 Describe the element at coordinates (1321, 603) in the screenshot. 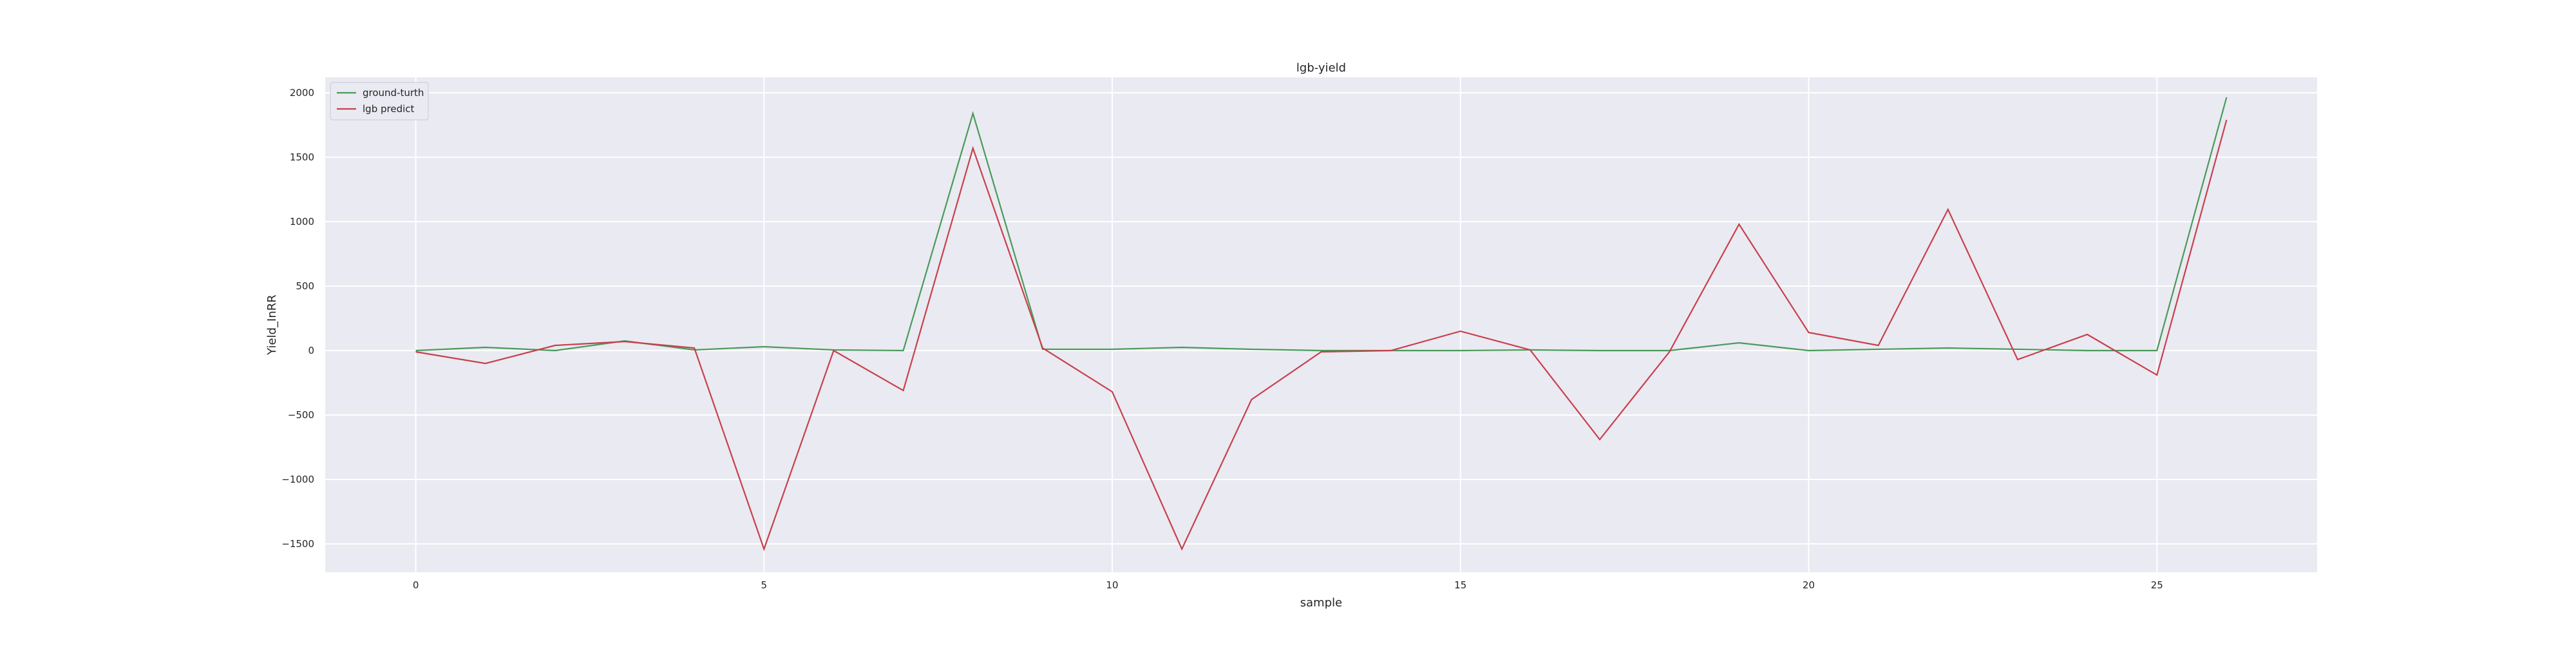

I see `x-axis-label: sample` at that location.